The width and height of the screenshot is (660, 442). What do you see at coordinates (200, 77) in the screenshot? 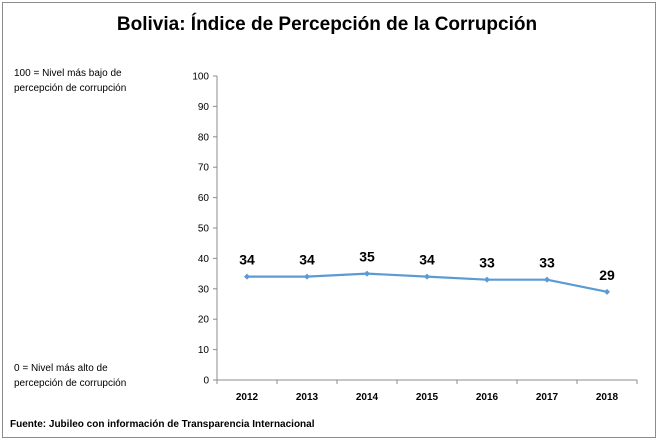
I see `y-tick-label: 100` at bounding box center [200, 77].